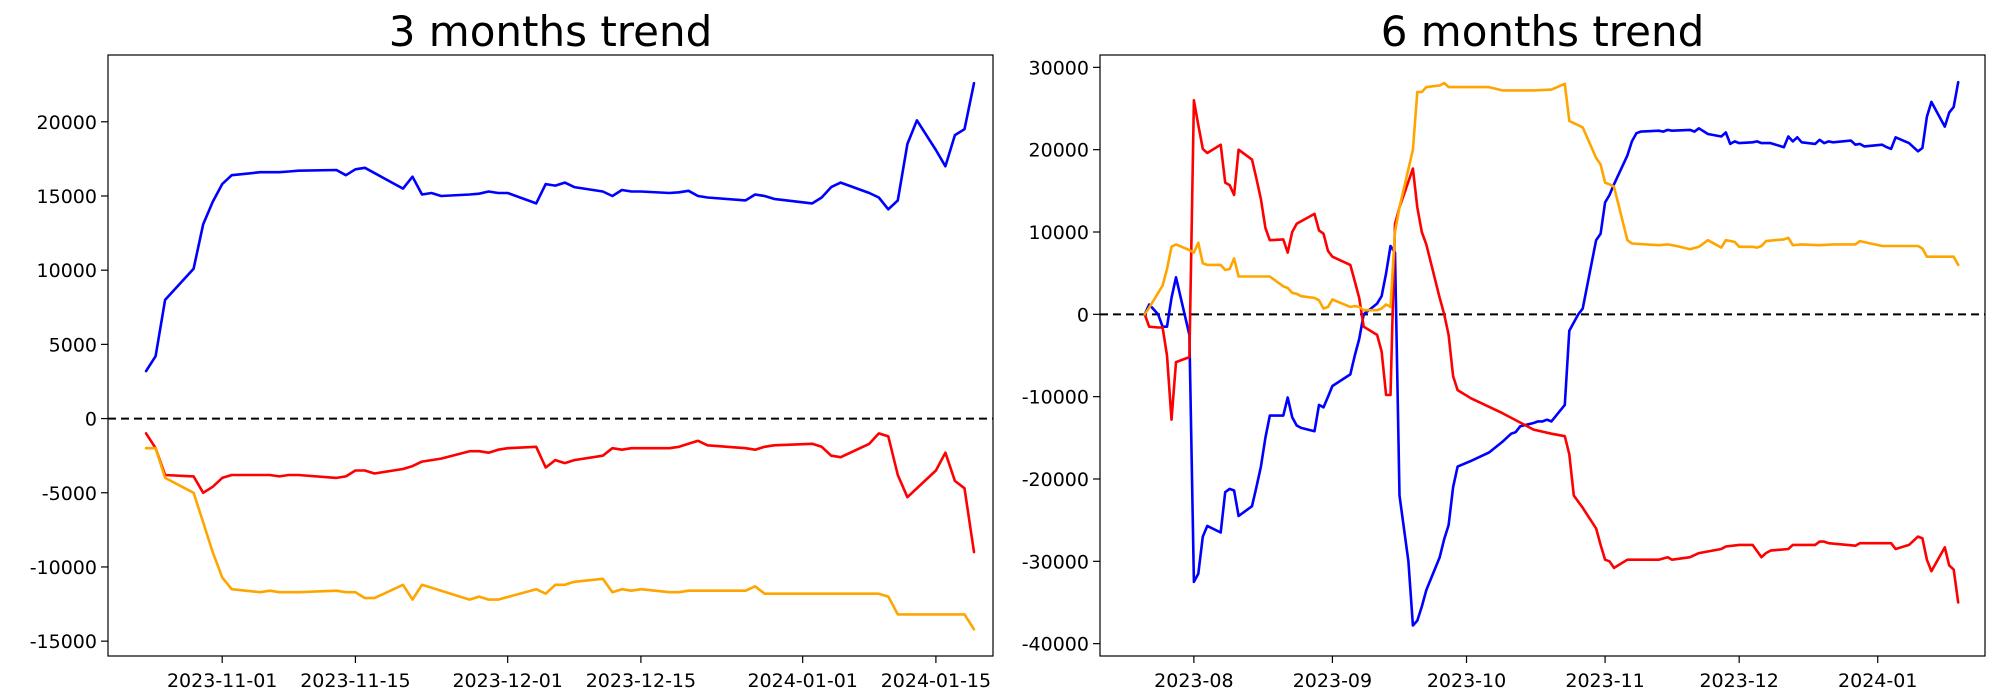  What do you see at coordinates (67, 197) in the screenshot?
I see `y-tick-label: 15000` at bounding box center [67, 197].